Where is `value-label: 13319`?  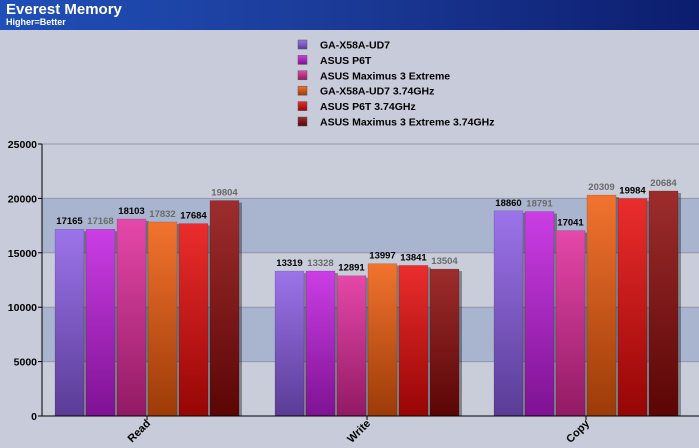 value-label: 13319 is located at coordinates (289, 263).